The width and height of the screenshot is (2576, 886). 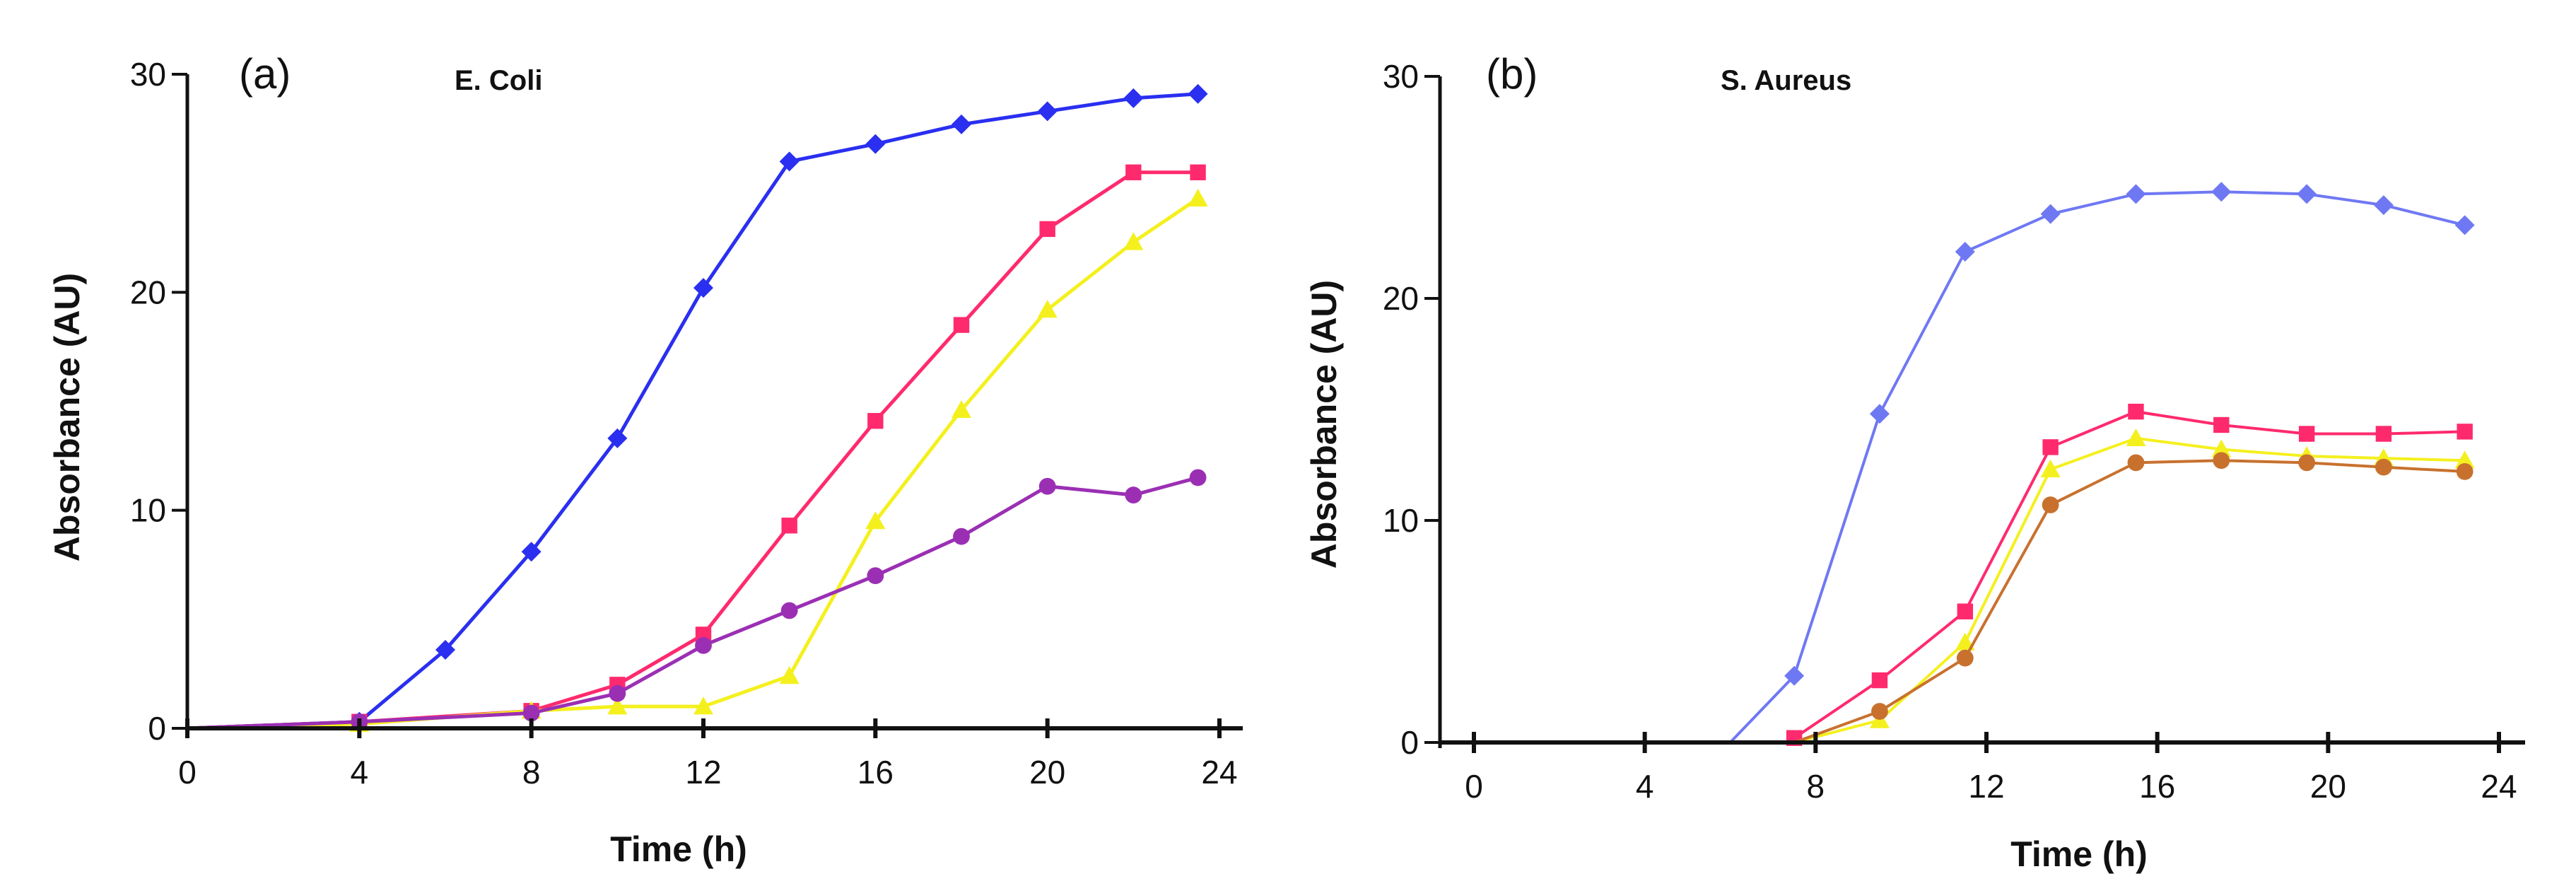 I want to click on series-b-brown, so click(x=2133, y=598).